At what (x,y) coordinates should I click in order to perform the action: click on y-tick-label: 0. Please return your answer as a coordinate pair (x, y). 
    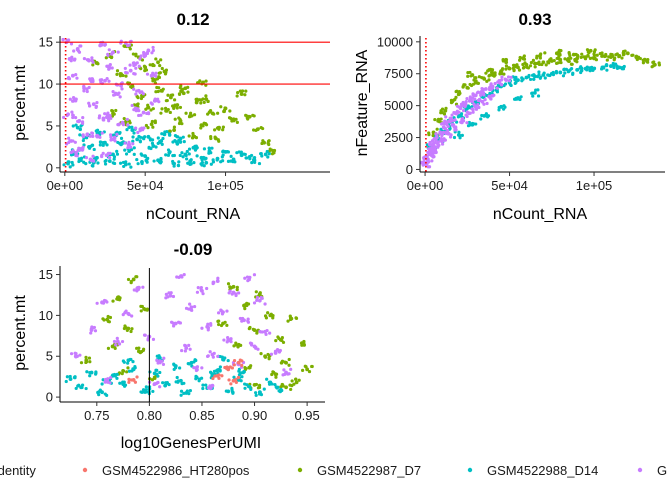
    Looking at the image, I should click on (49, 397).